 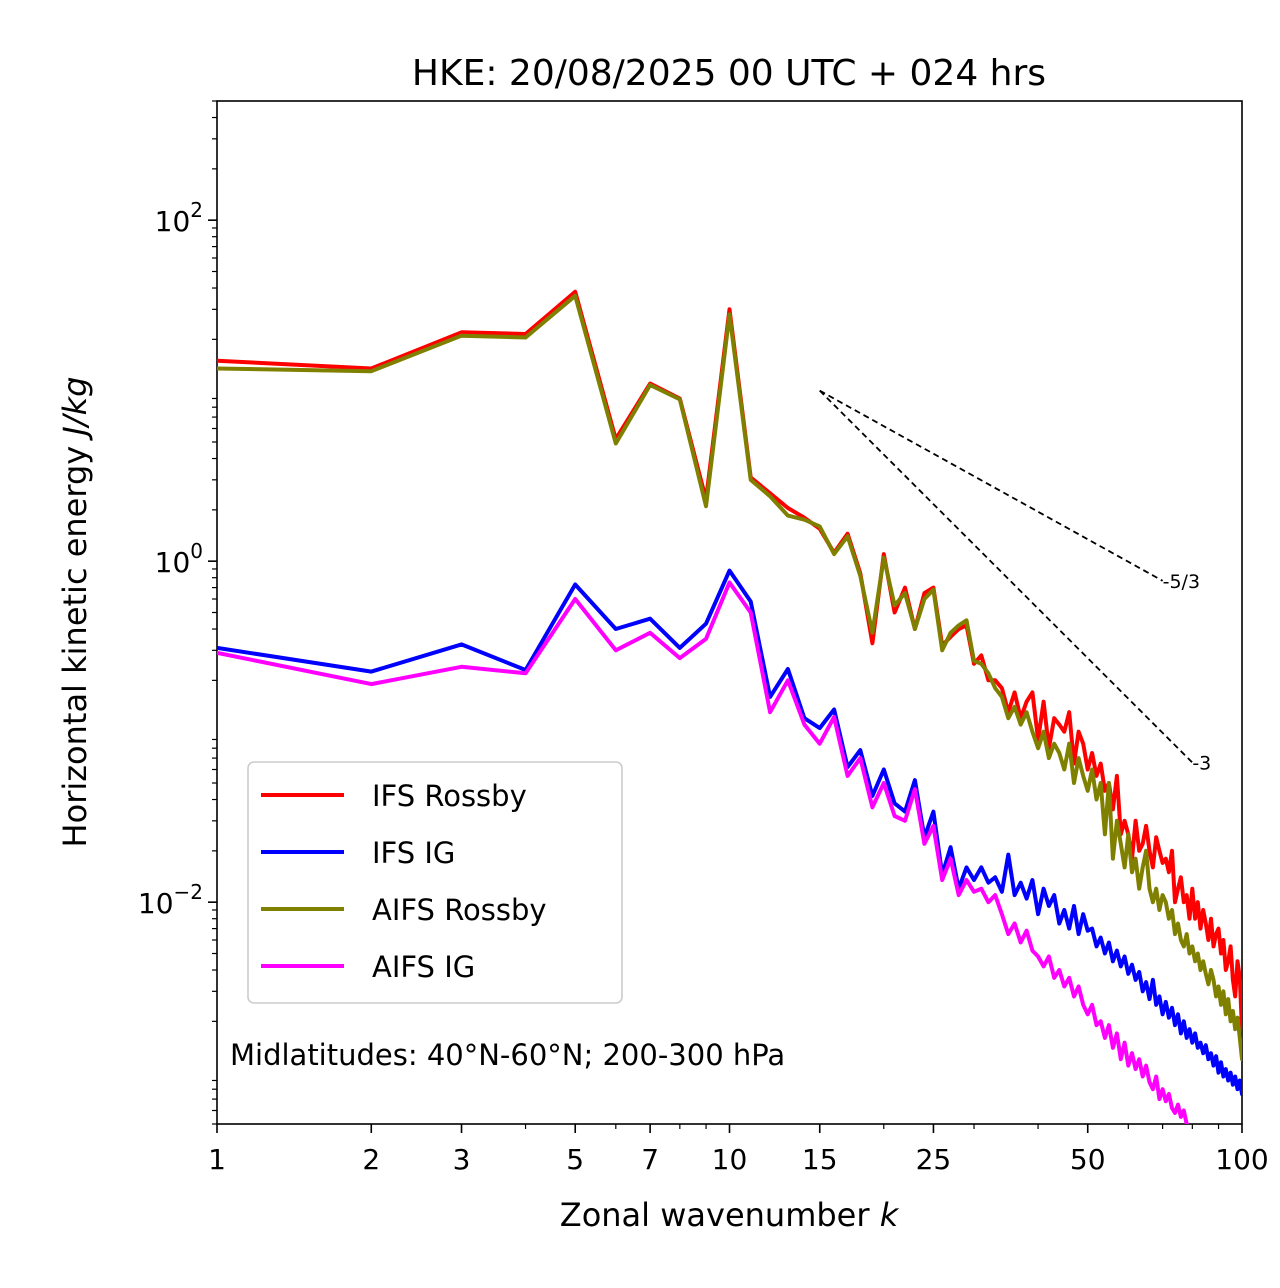 I want to click on reference-slope-label: -3, so click(x=1201, y=764).